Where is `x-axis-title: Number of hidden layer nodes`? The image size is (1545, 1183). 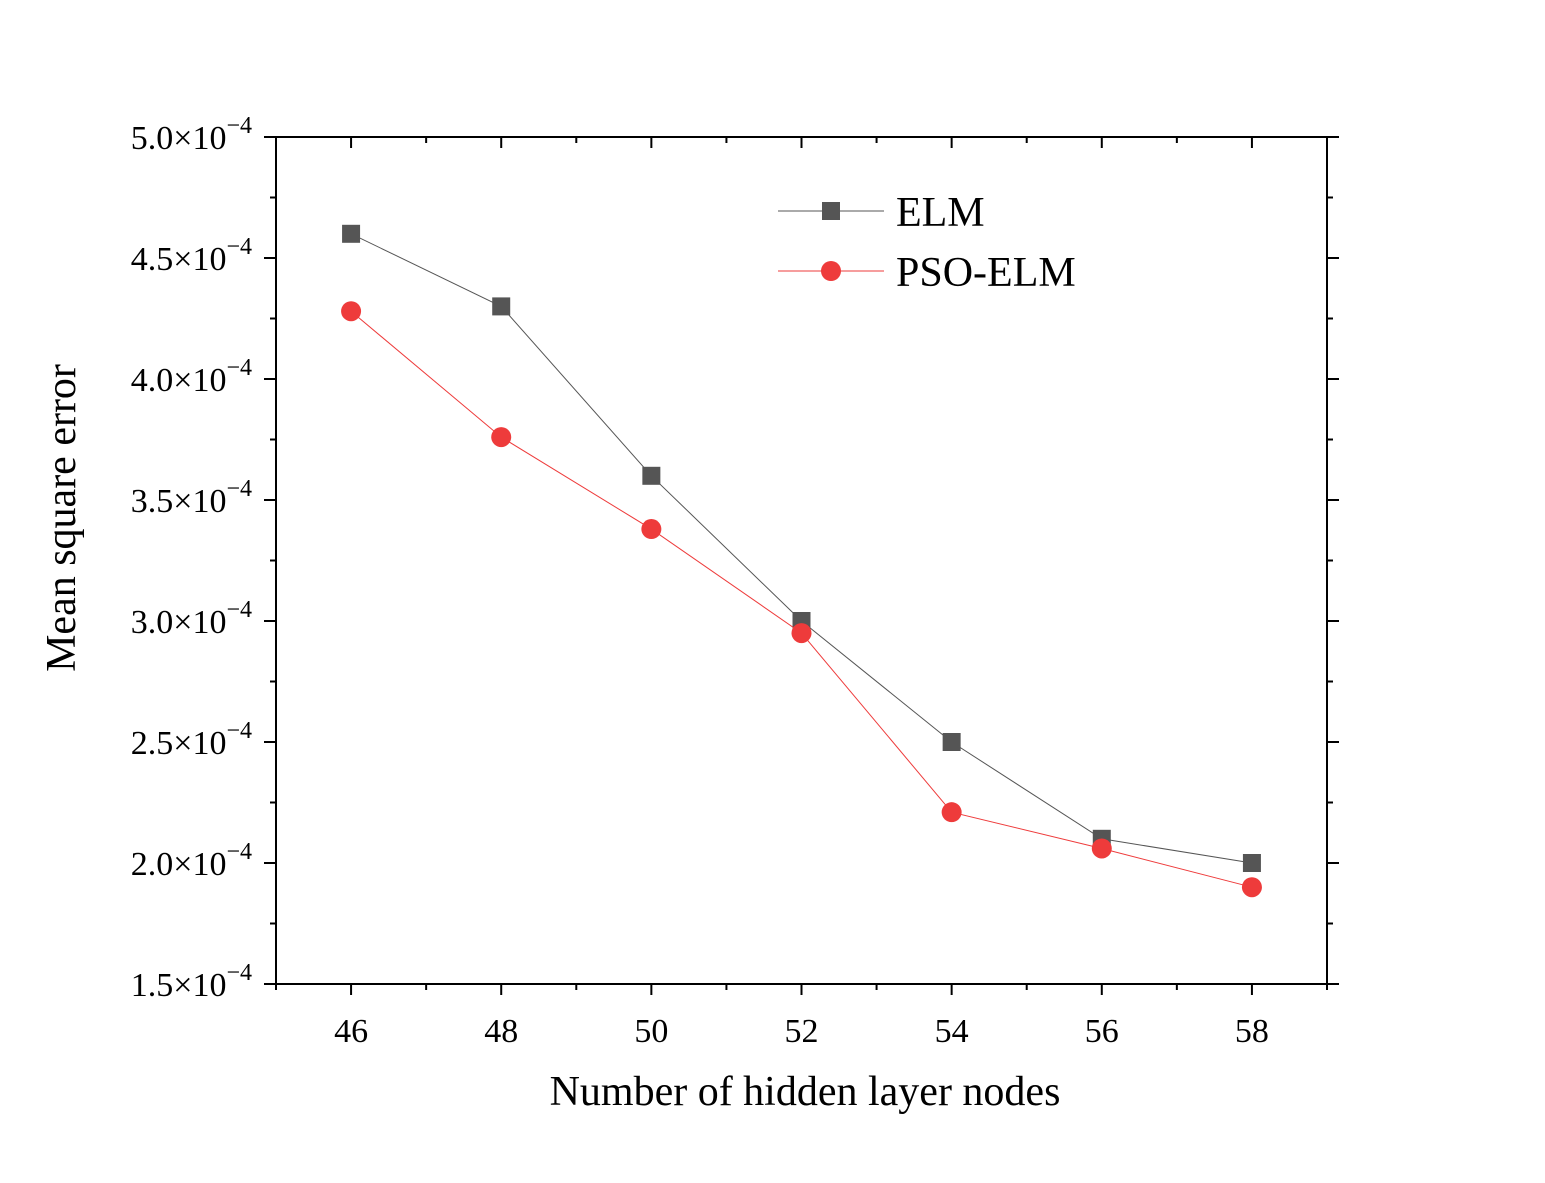
x-axis-title: Number of hidden layer nodes is located at coordinates (805, 1092).